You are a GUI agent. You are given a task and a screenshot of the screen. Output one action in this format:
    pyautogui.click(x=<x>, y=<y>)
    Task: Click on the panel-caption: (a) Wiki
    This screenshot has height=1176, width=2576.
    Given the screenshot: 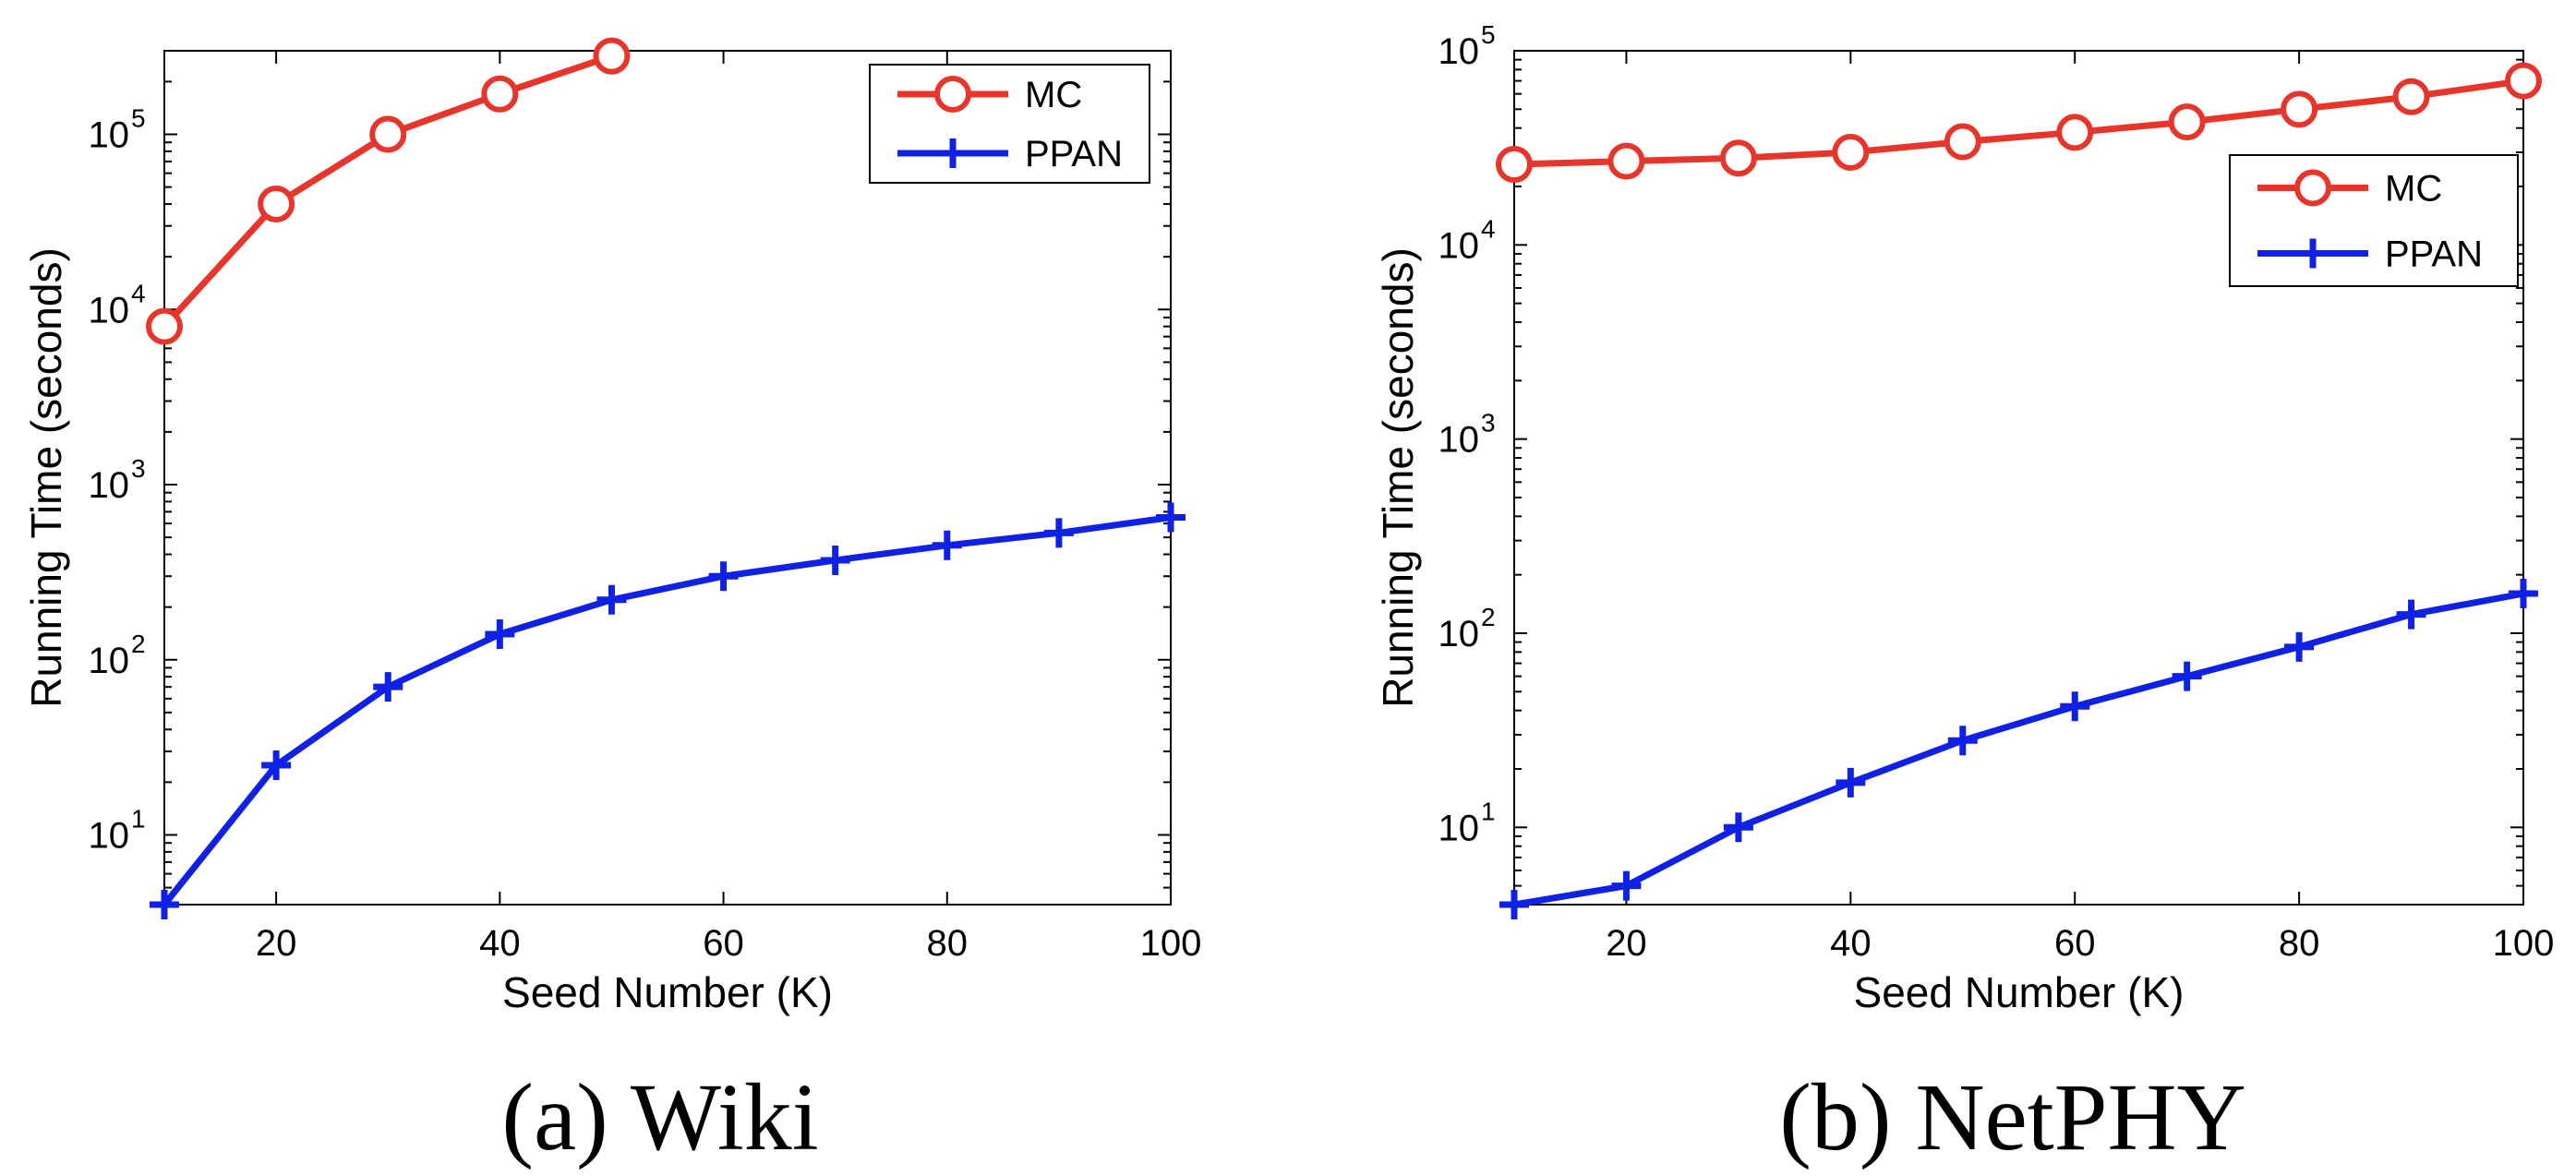 What is the action you would take?
    pyautogui.click(x=659, y=1117)
    